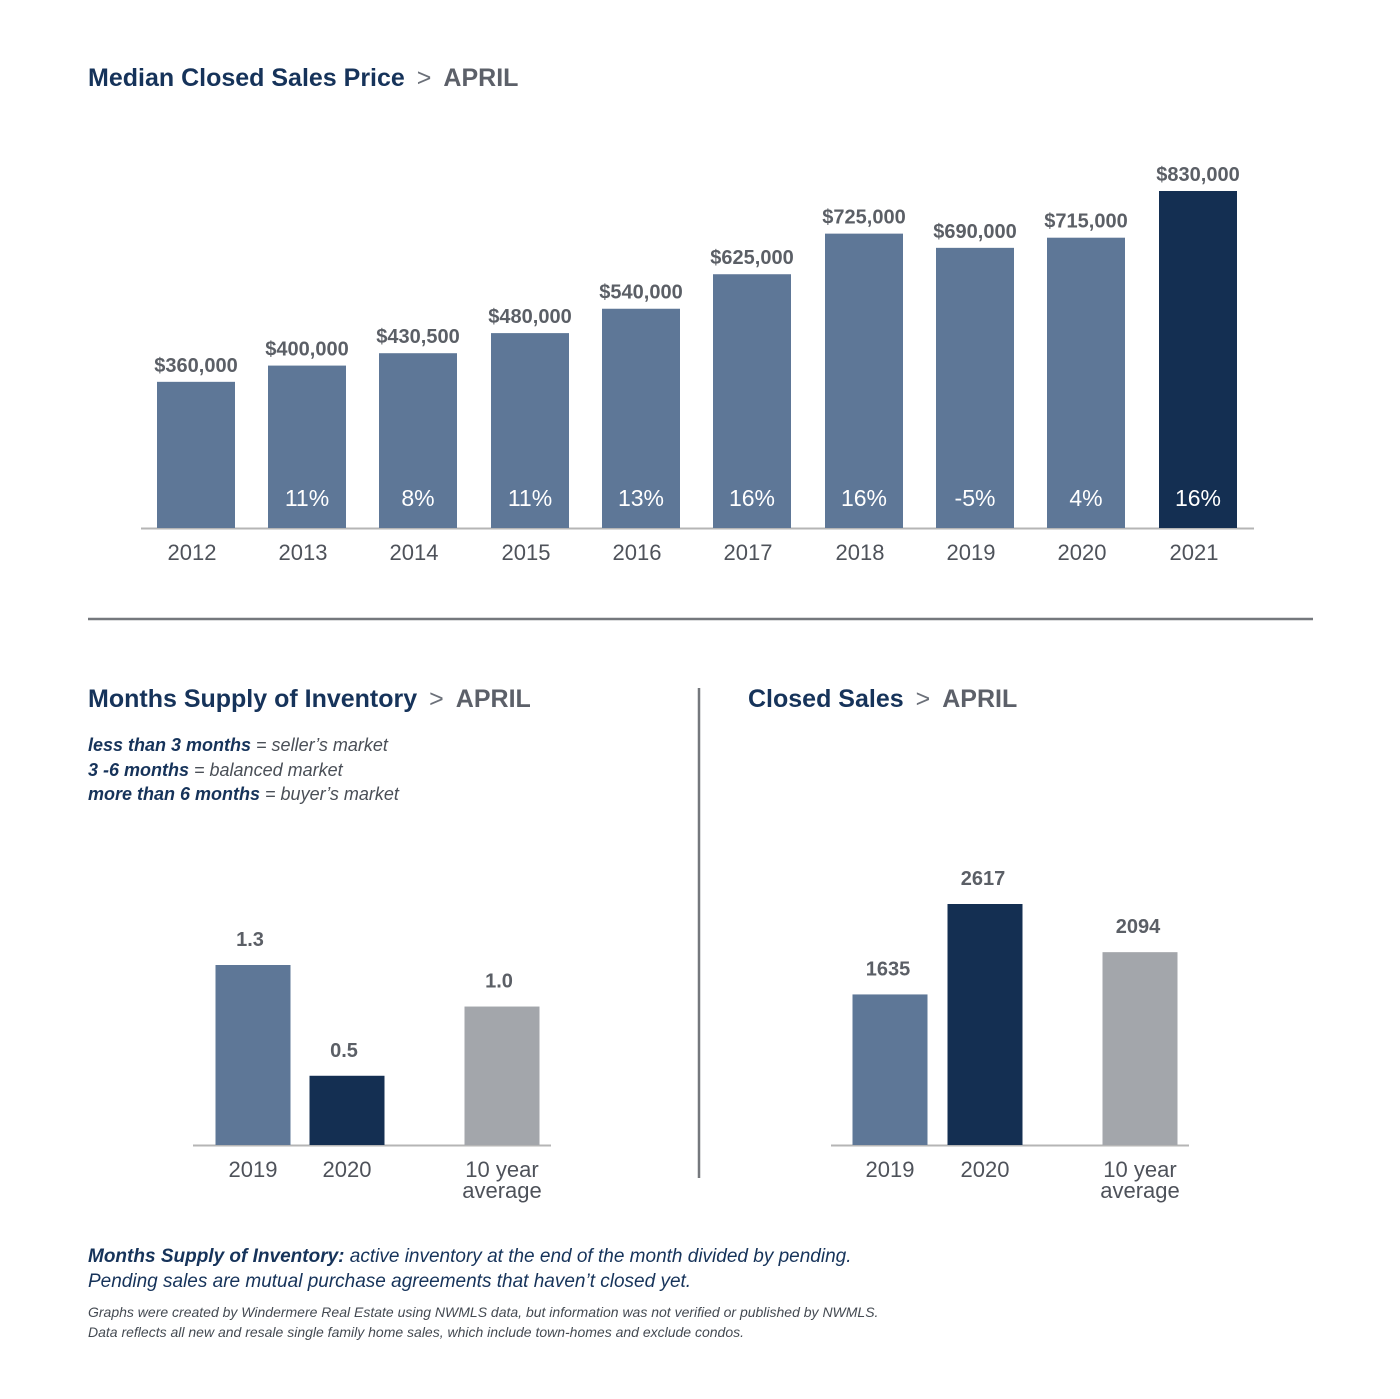 The image size is (1400, 1399). I want to click on price-x-tick: 2021, so click(1194, 552).